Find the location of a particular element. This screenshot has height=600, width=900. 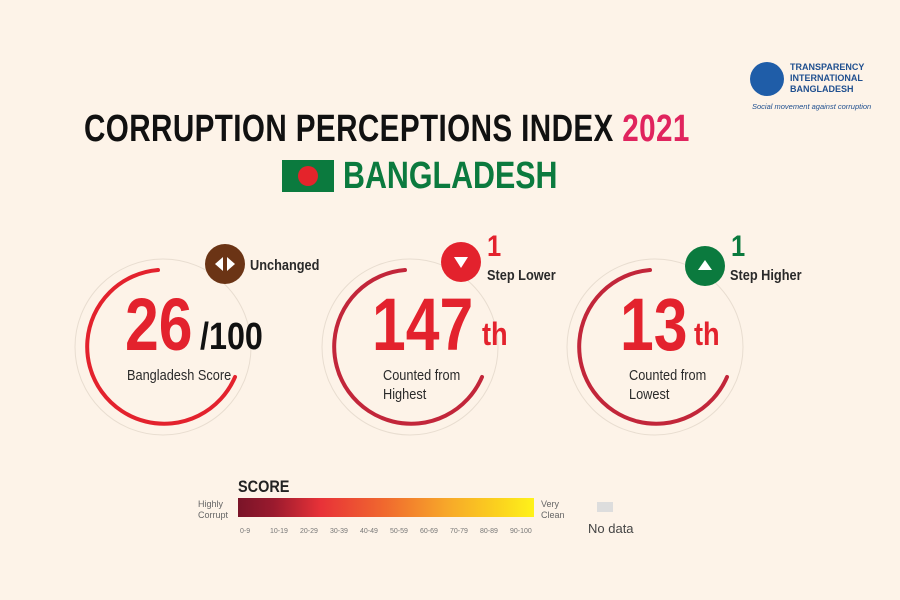

legend-right-label: Very Clean is located at coordinates (553, 510).